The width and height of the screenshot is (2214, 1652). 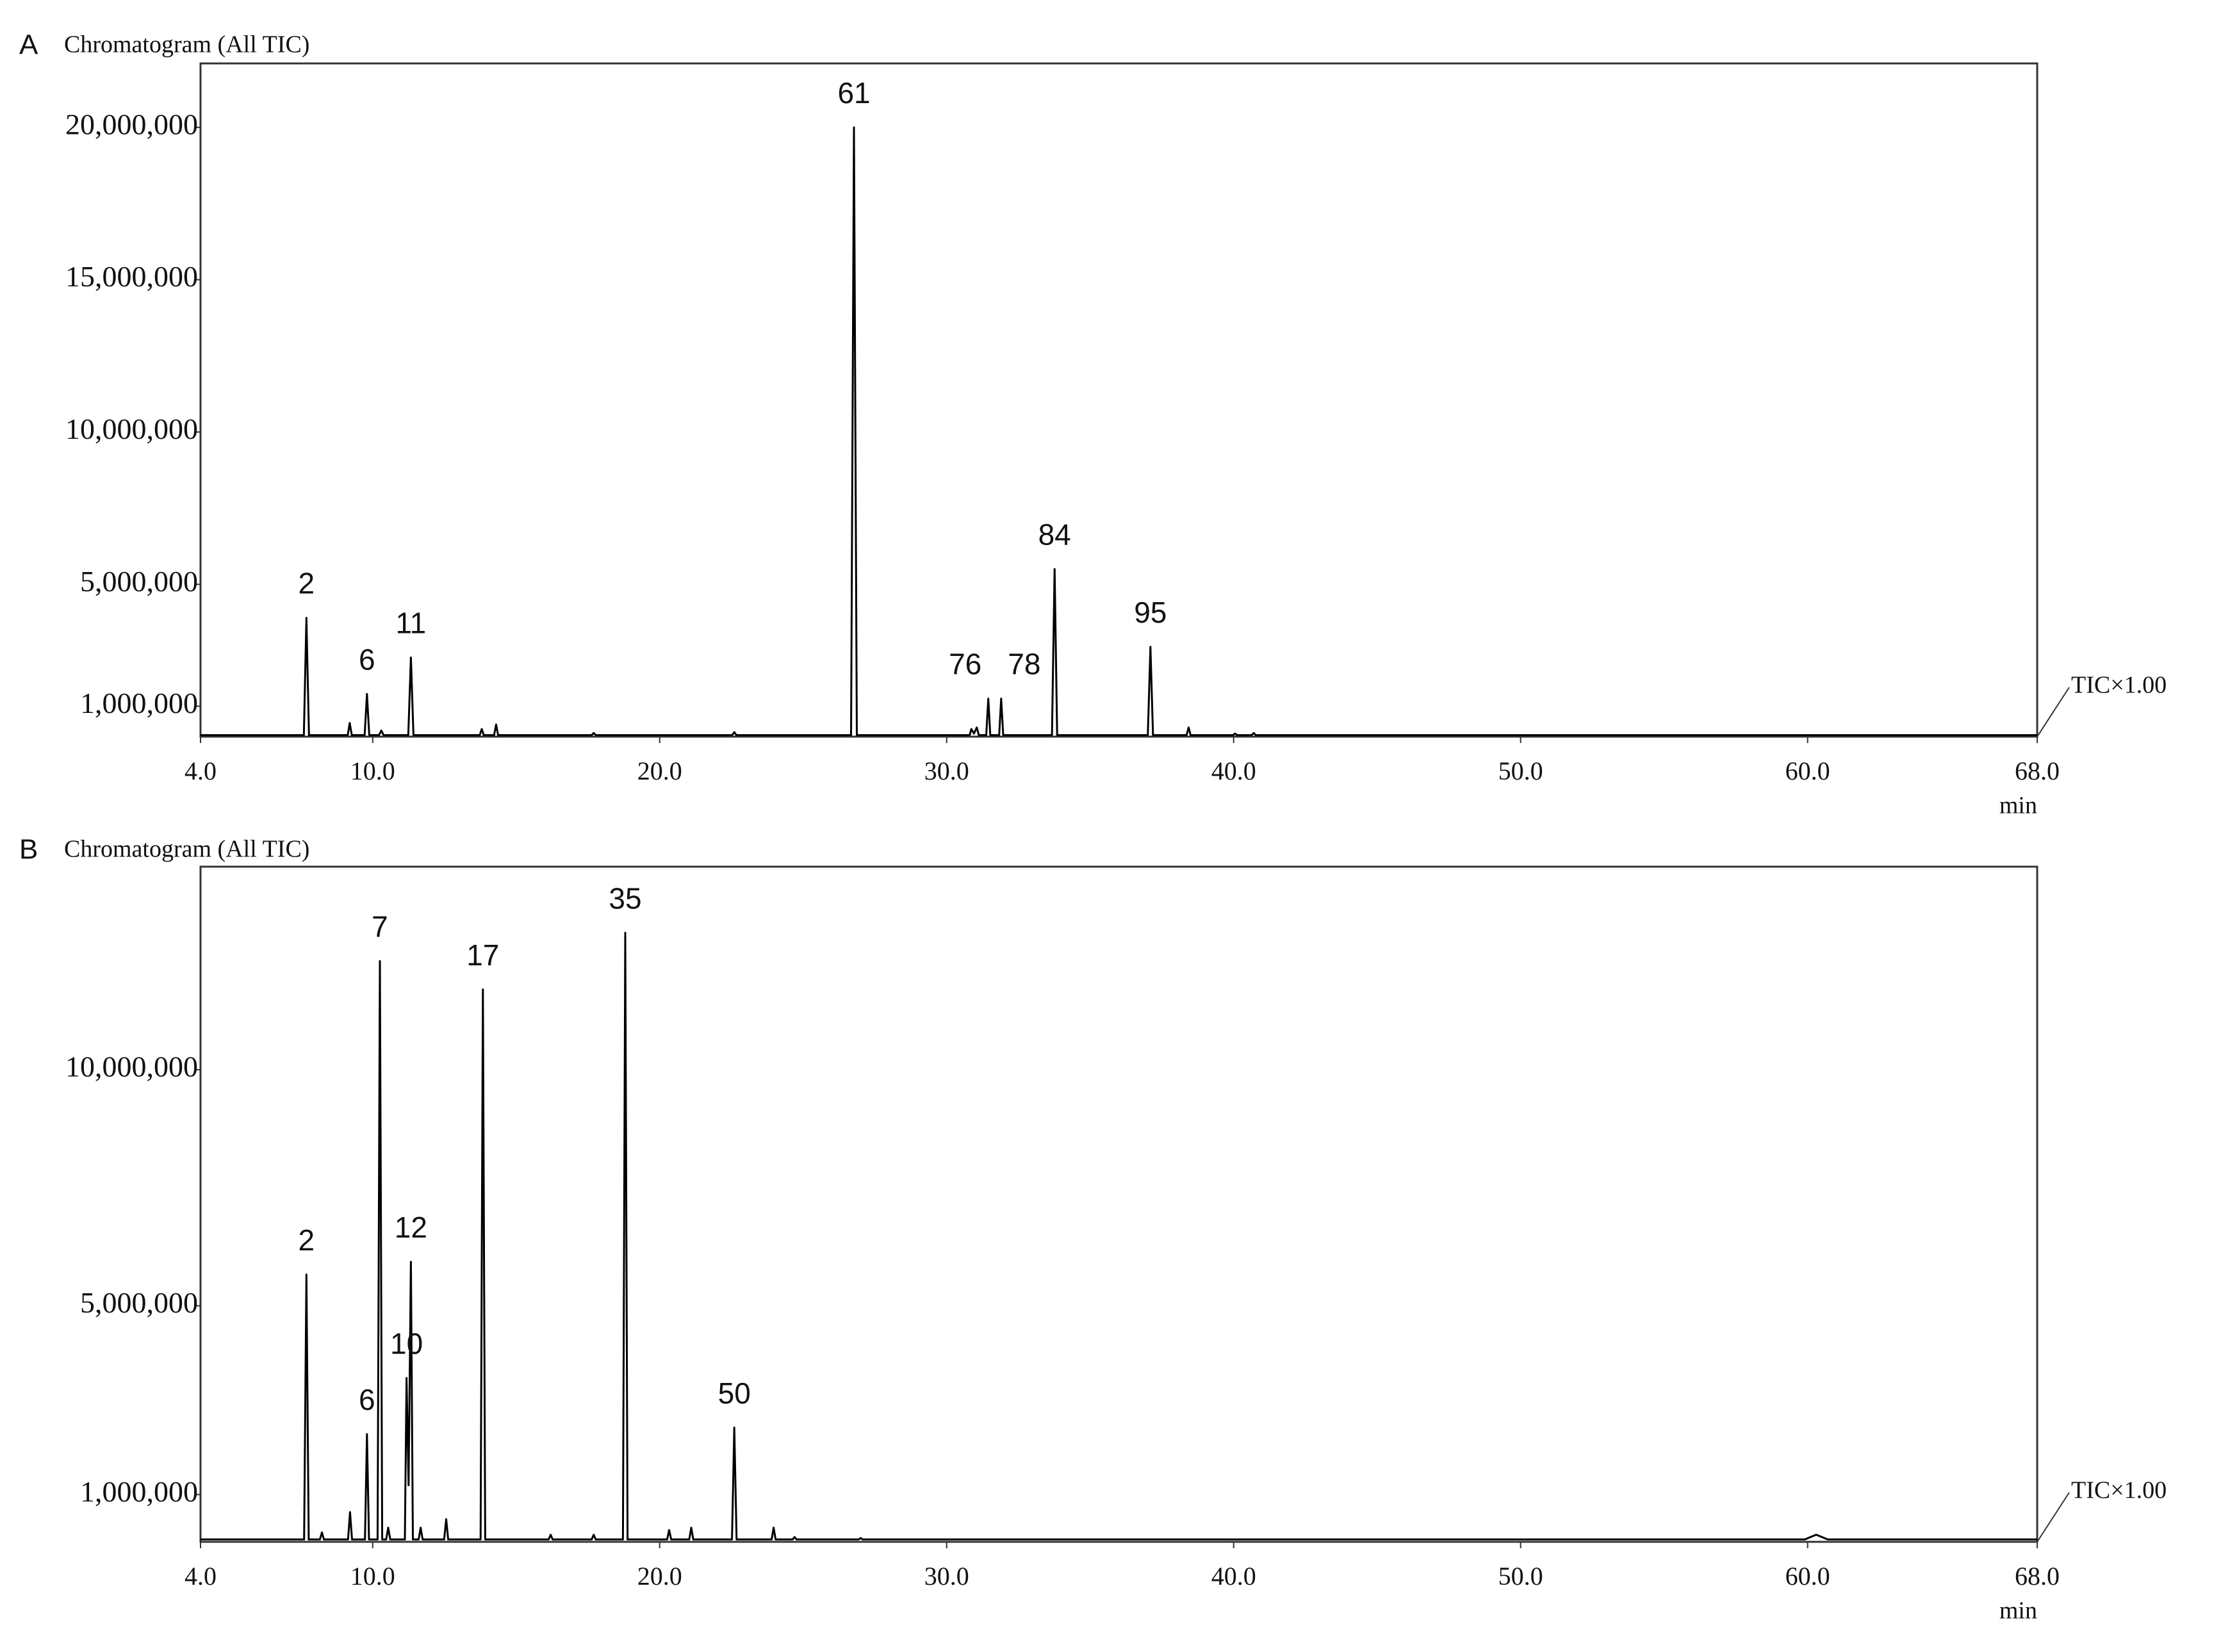 I want to click on peak-label: 17, so click(x=483, y=955).